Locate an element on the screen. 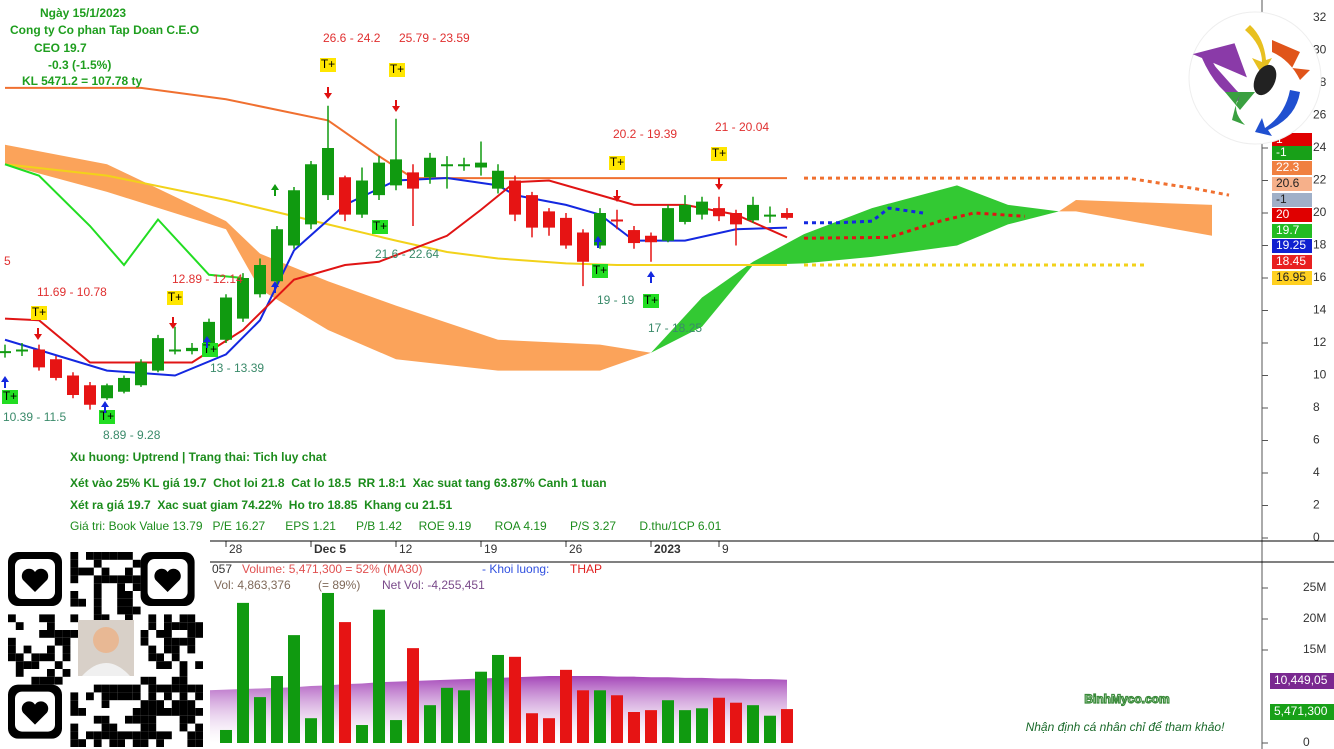 The image size is (1334, 749). date: Ngày 15/1/2023 is located at coordinates (83, 13).